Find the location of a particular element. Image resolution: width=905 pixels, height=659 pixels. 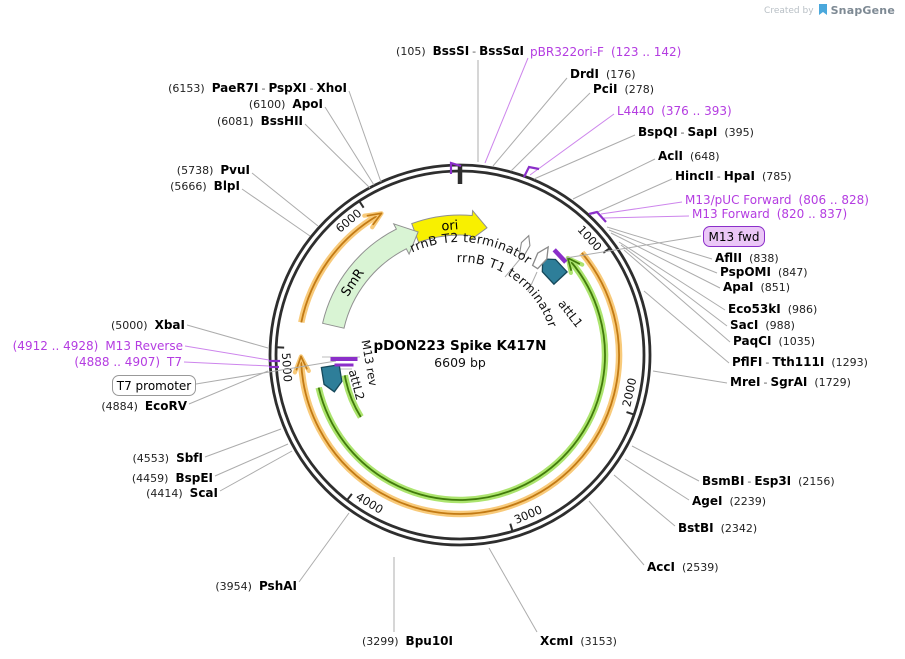

site-name: SgrAI is located at coordinates (789, 382).